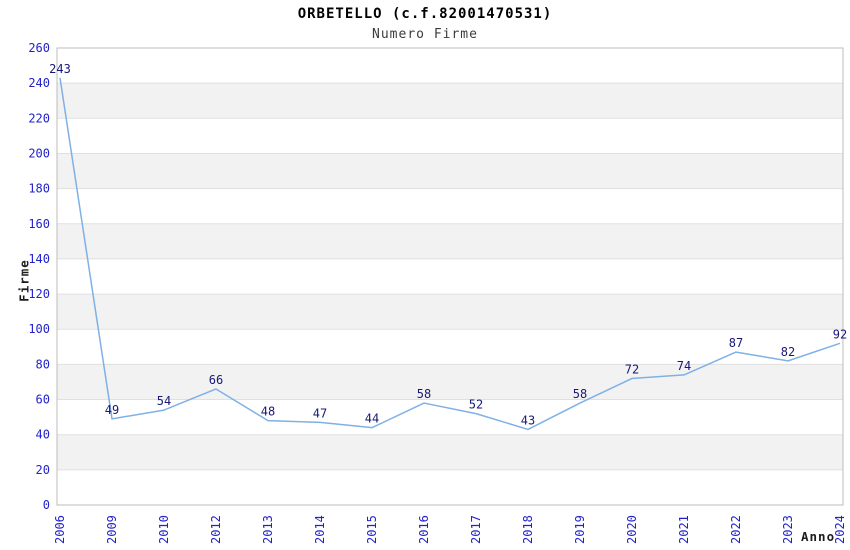  I want to click on x-axis-tick-label: 2023, so click(788, 529).